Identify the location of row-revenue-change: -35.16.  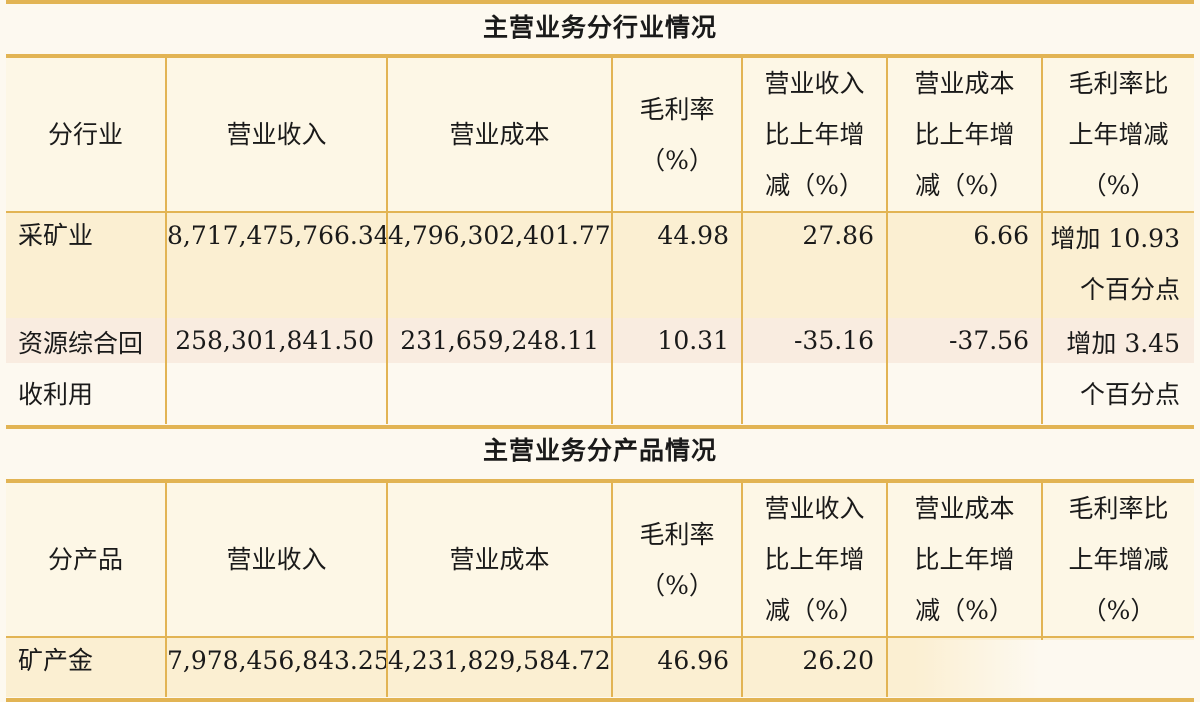
(814, 371).